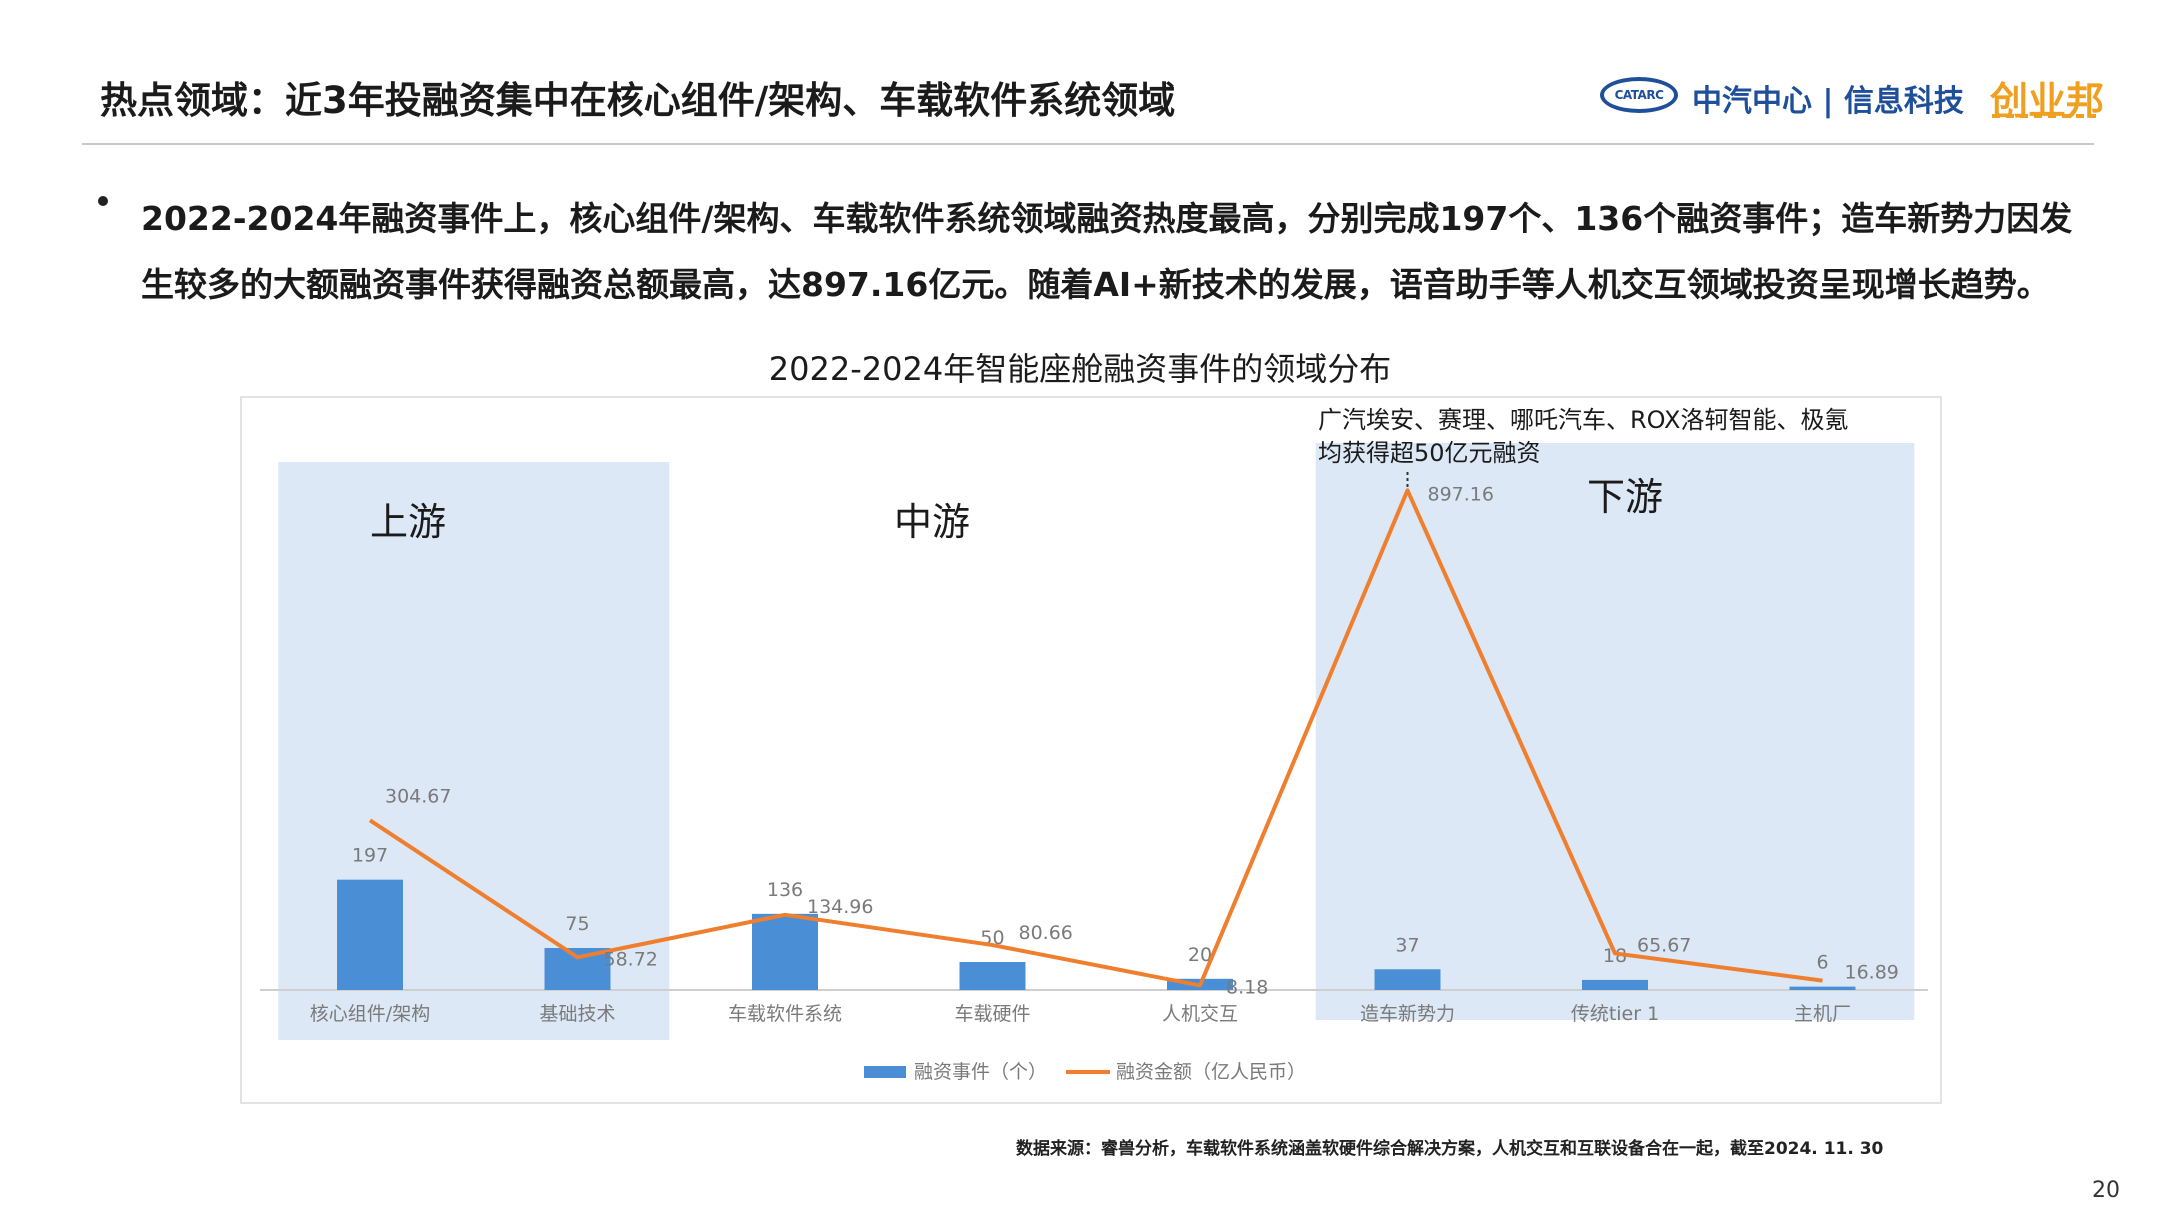 Image resolution: width=2160 pixels, height=1216 pixels. Describe the element at coordinates (885, 1072) in the screenshot. I see `legend-swatch-events` at that location.